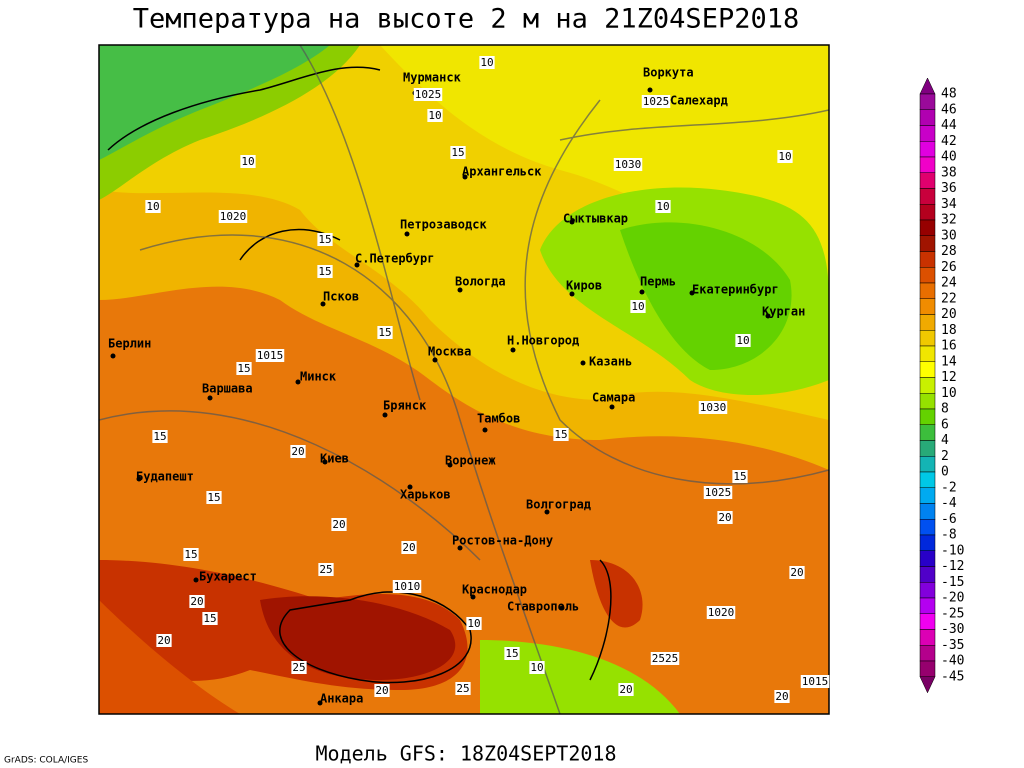  What do you see at coordinates (584, 286) in the screenshot?
I see `city-label: Киров` at bounding box center [584, 286].